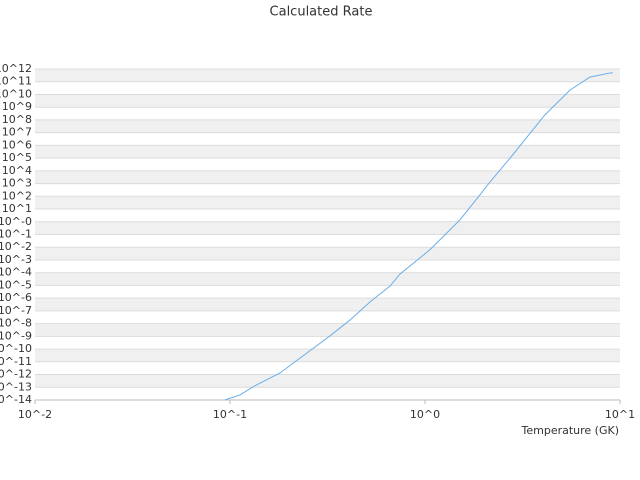 Image resolution: width=640 pixels, height=480 pixels. Describe the element at coordinates (570, 430) in the screenshot. I see `x-axis-label: Temperature (GK)` at that location.